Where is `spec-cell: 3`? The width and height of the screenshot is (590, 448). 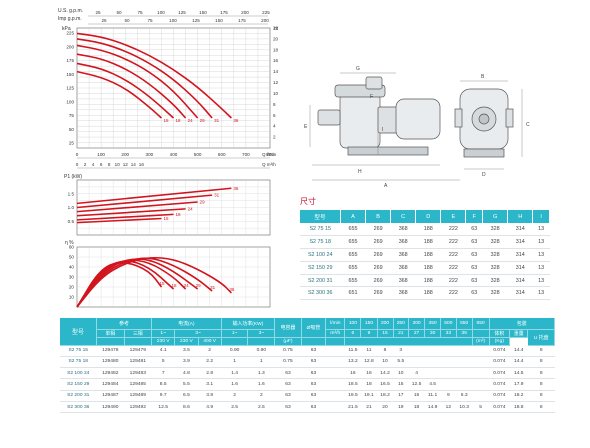 spec-cell: 3 is located at coordinates (401, 351).